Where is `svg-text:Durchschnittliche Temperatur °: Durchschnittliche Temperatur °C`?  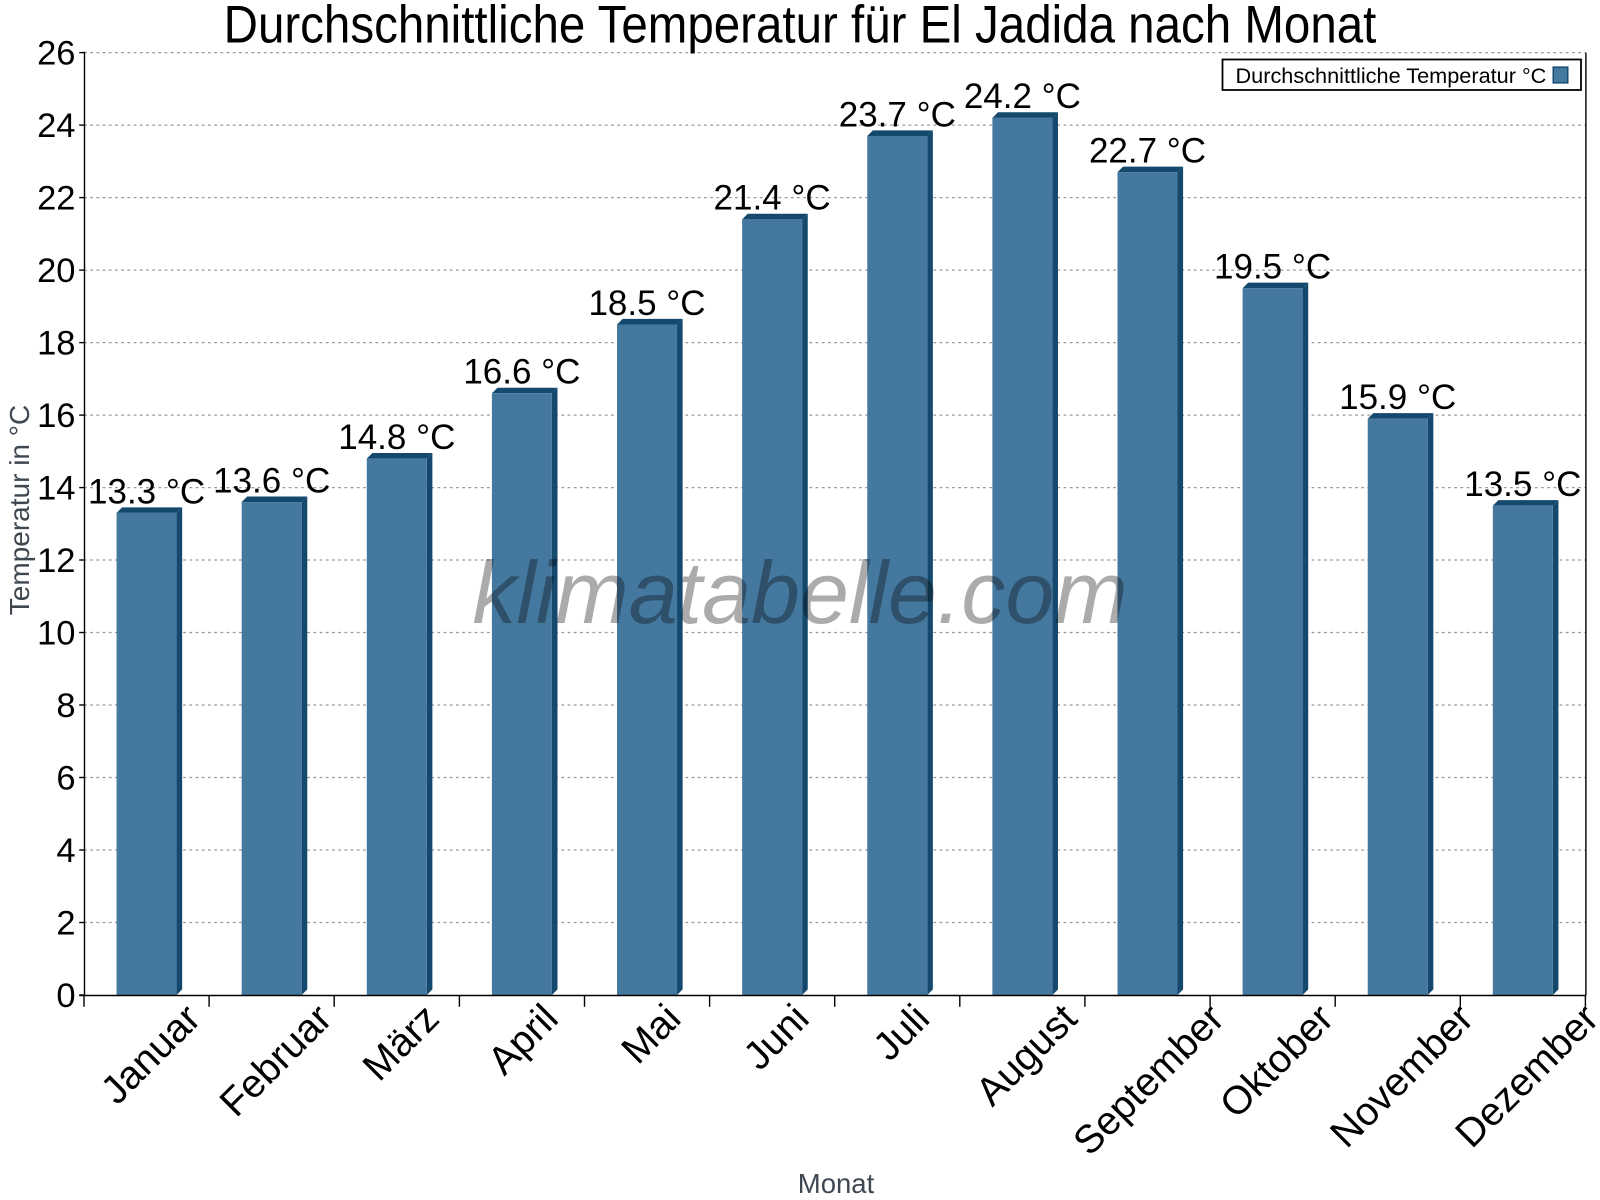 svg-text:Durchschnittliche Temperatur °: Durchschnittliche Temperatur °C is located at coordinates (1391, 75).